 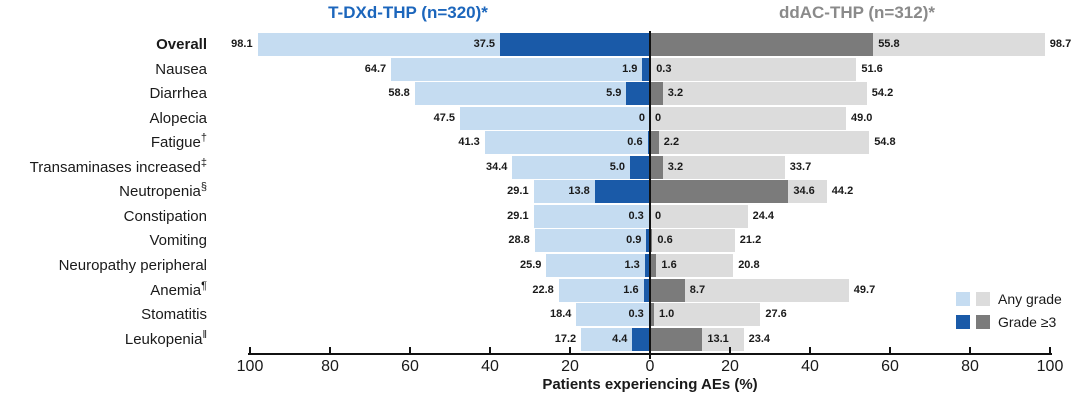 I want to click on value-label-right-grade3: 3.2, so click(x=675, y=93).